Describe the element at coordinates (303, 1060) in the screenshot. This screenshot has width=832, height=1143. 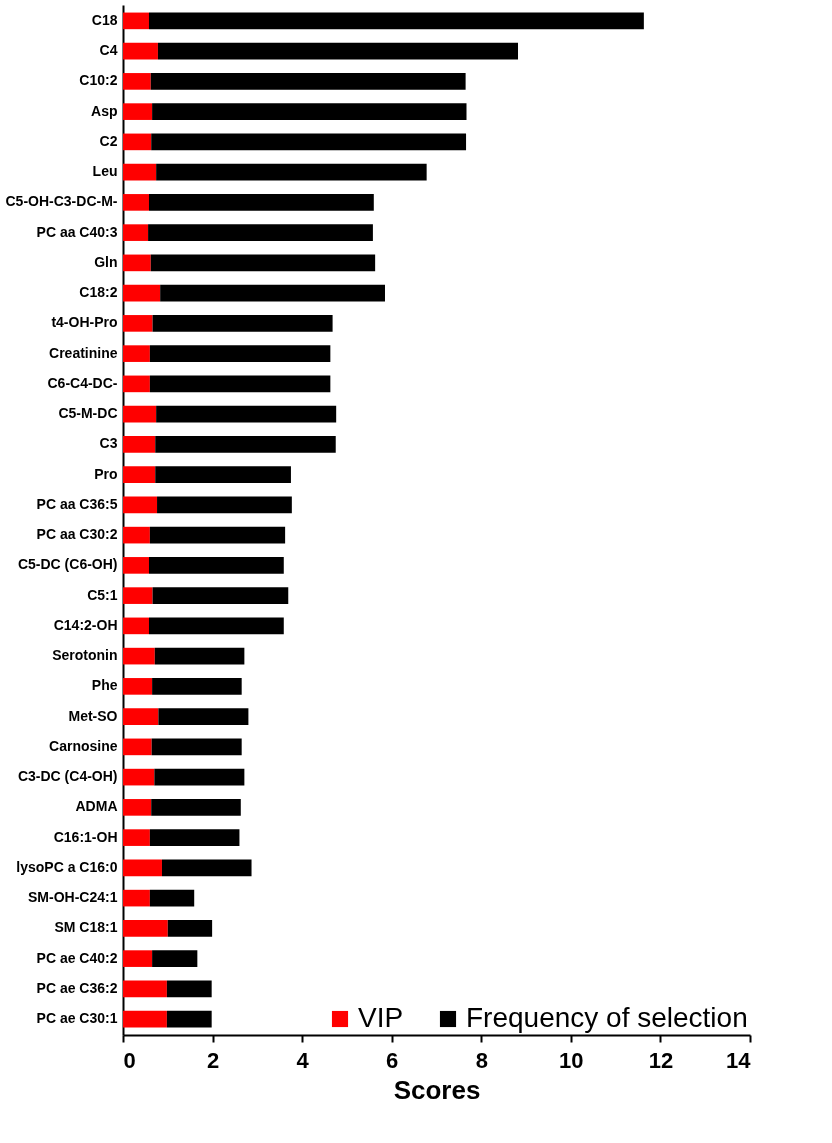
I see `x-tick-label: 4` at that location.